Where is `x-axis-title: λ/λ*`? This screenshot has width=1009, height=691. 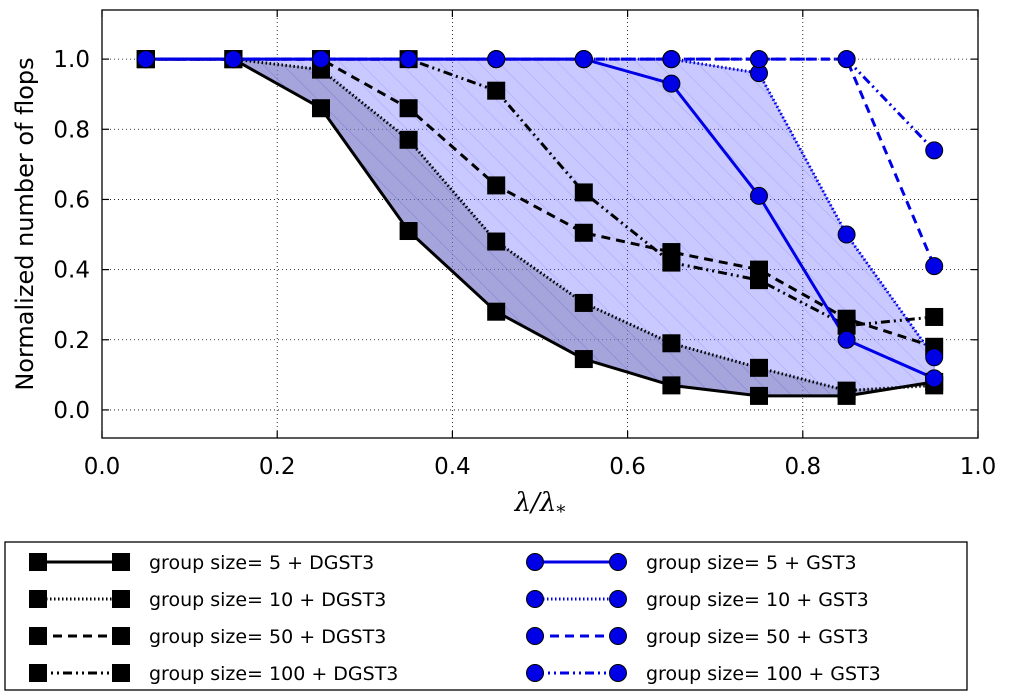
x-axis-title: λ/λ* is located at coordinates (540, 505).